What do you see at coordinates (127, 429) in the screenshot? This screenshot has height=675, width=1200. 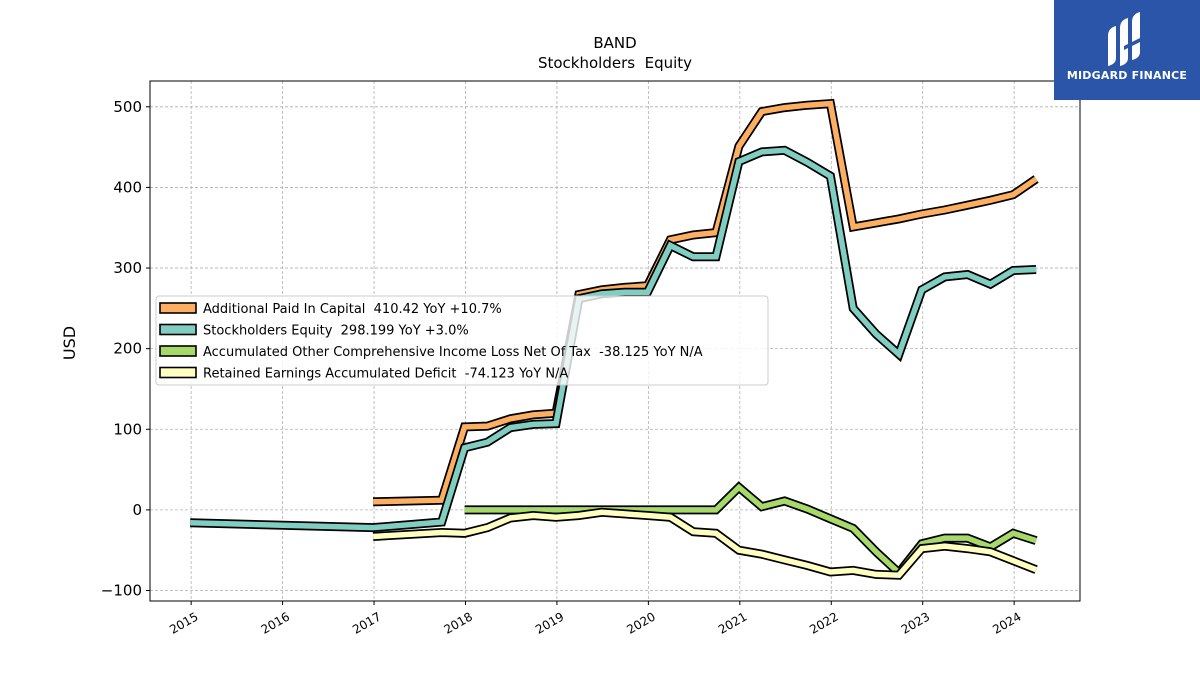 I see `y-tick-label: 100` at bounding box center [127, 429].